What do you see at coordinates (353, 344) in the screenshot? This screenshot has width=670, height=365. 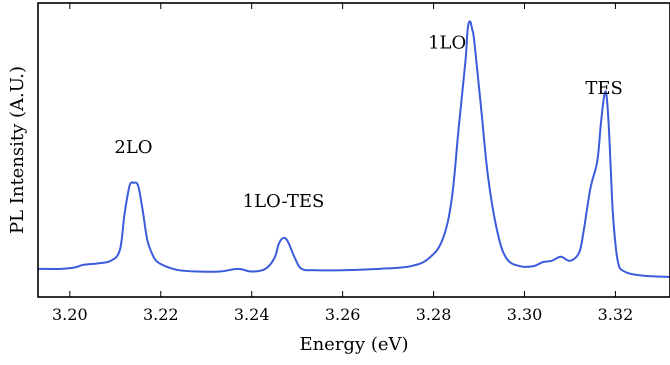 I see `x-axis-label: Energy (eV)` at bounding box center [353, 344].